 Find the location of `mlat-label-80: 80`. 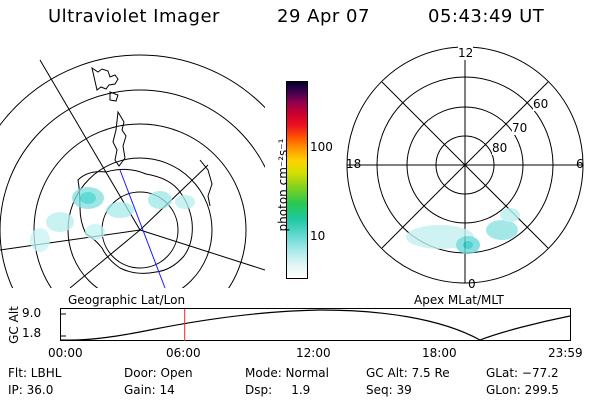

mlat-label-80: 80 is located at coordinates (500, 148).